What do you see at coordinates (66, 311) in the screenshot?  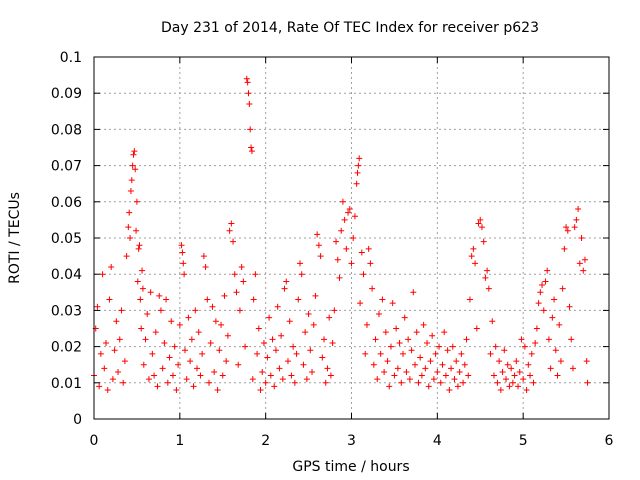 I see `y-tick-label: 0.03` at bounding box center [66, 311].